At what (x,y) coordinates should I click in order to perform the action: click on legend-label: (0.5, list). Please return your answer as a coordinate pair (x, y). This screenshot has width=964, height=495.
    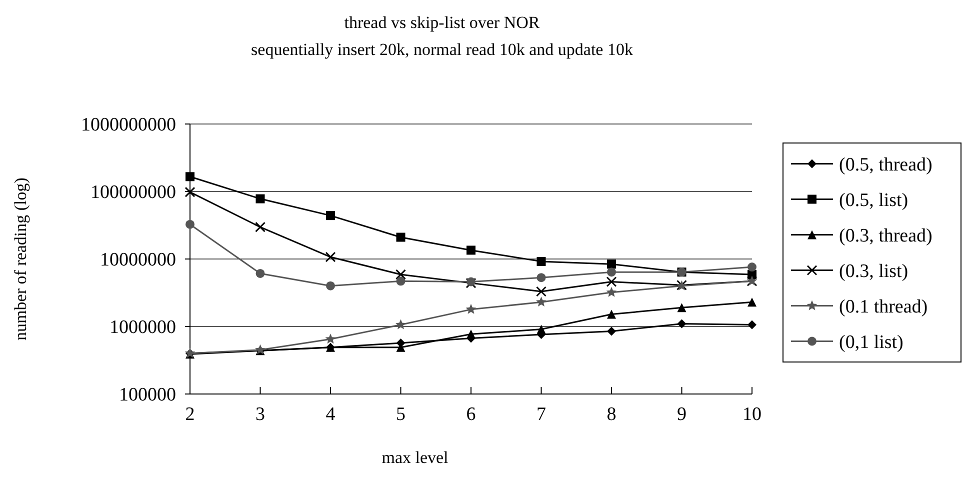
    Looking at the image, I should click on (873, 200).